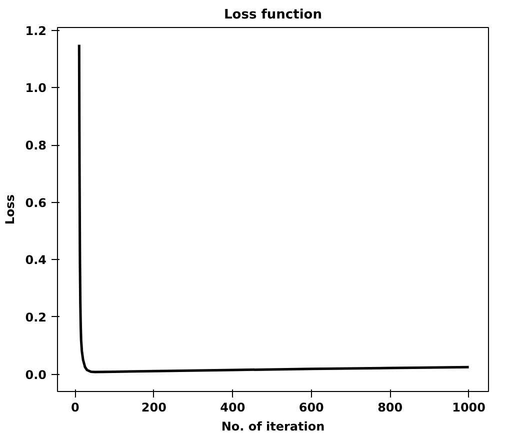 This screenshot has width=508, height=442. What do you see at coordinates (390, 407) in the screenshot?
I see `x-tick-label: 800` at bounding box center [390, 407].